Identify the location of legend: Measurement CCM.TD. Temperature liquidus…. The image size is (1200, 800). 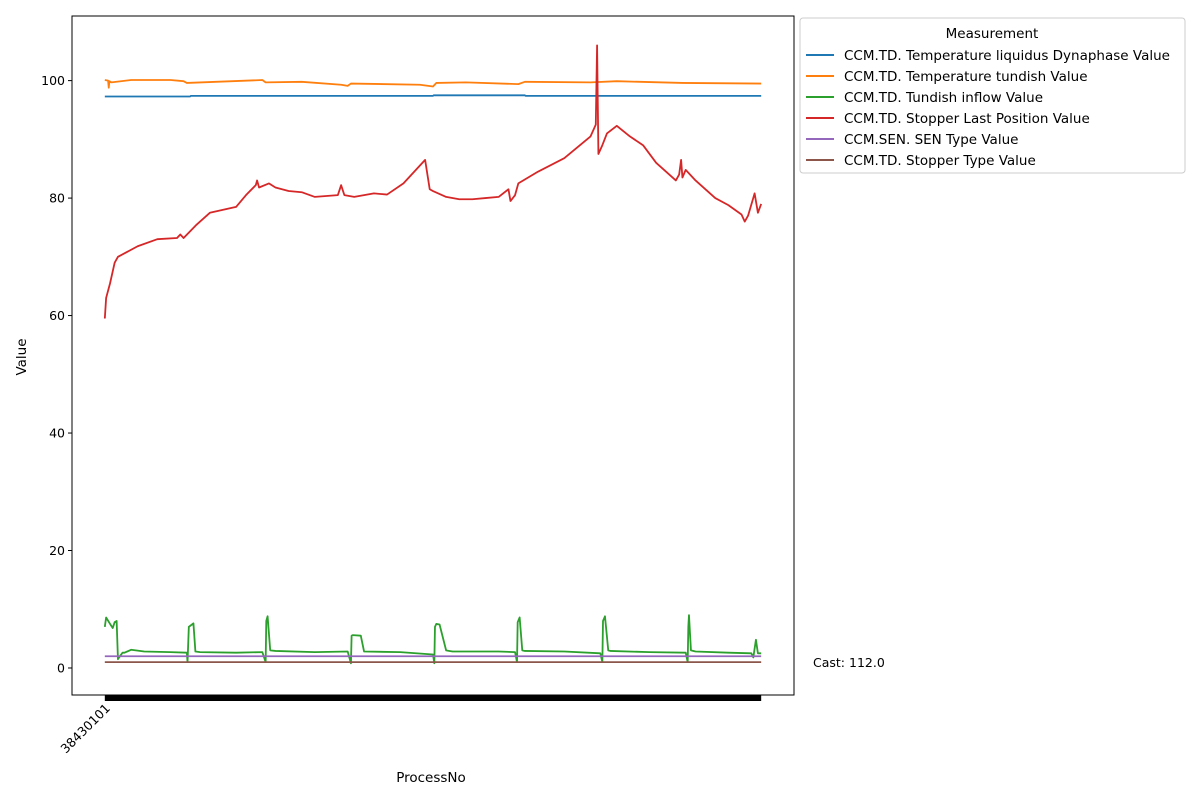
(992, 95).